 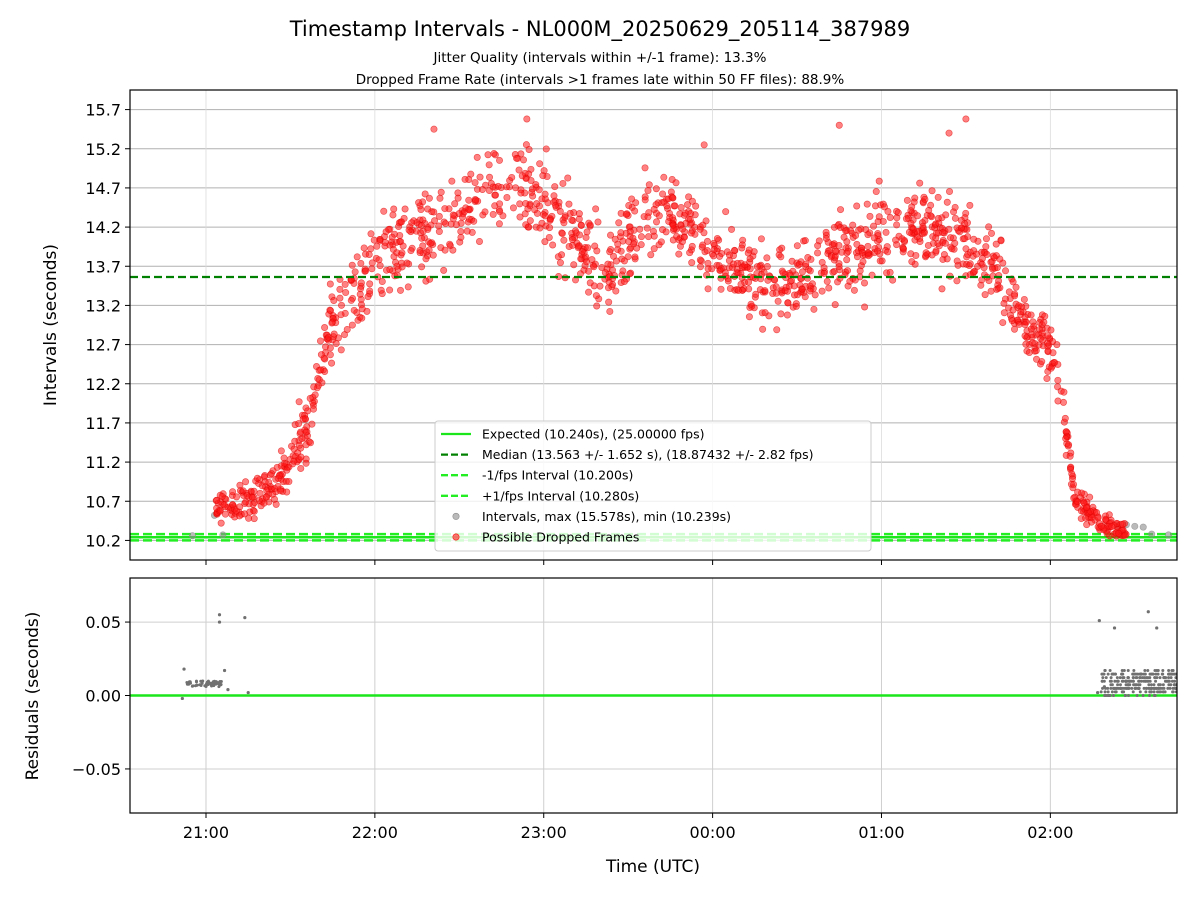 I want to click on x-tick-label: 00:00, so click(x=713, y=832).